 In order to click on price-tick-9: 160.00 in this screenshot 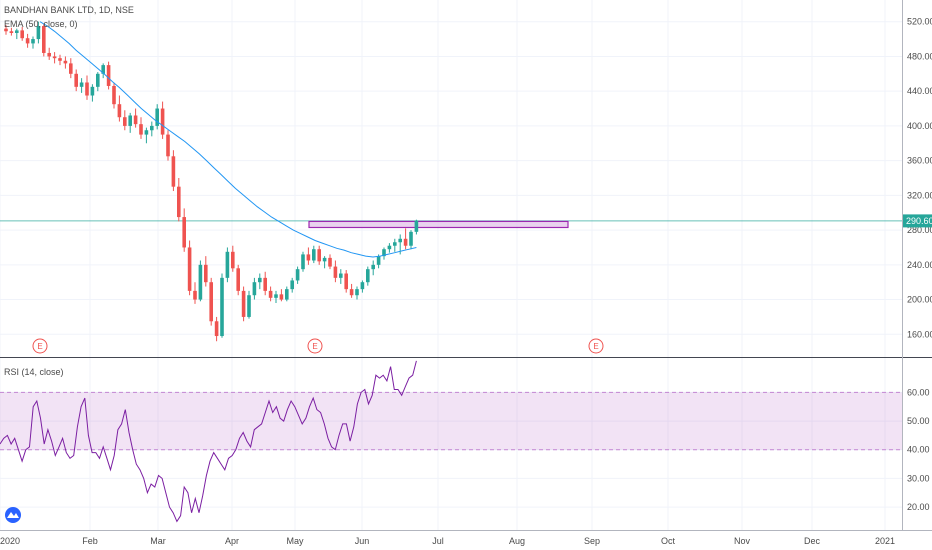, I will do `click(919, 334)`.